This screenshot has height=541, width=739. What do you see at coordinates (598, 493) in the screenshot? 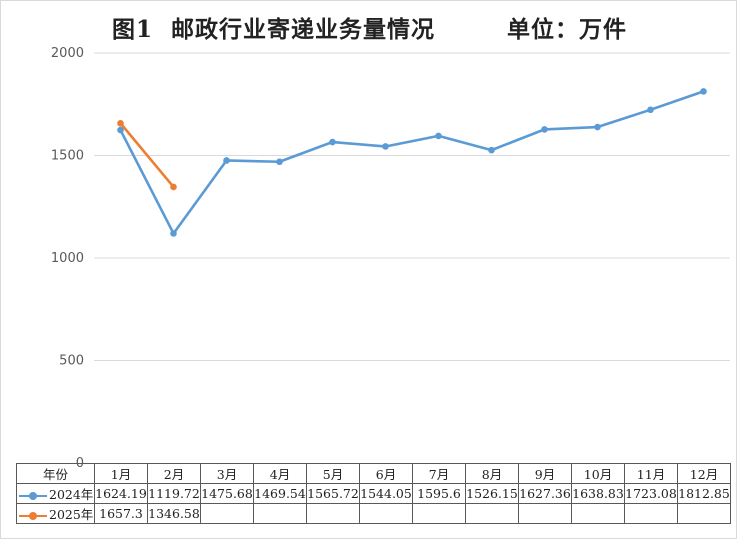
I see `data-label: 1638.83` at bounding box center [598, 493].